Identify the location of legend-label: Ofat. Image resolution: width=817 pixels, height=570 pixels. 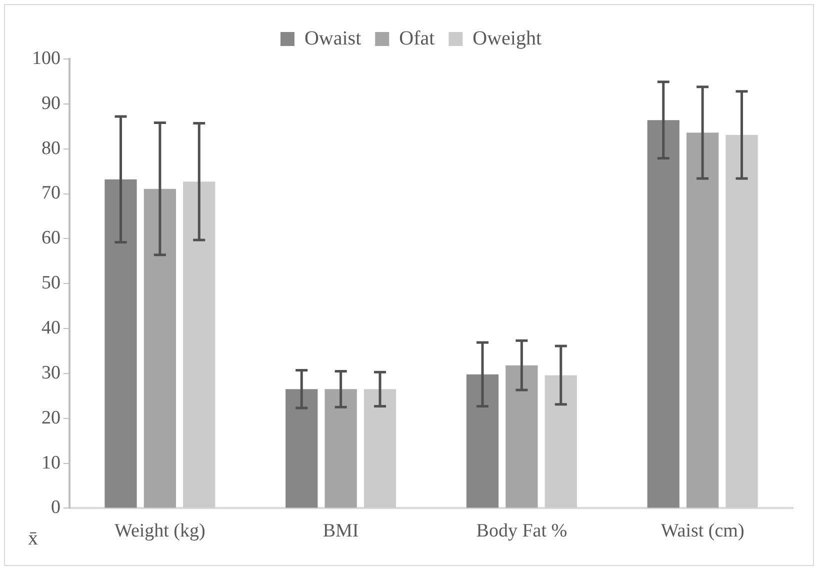
(417, 38).